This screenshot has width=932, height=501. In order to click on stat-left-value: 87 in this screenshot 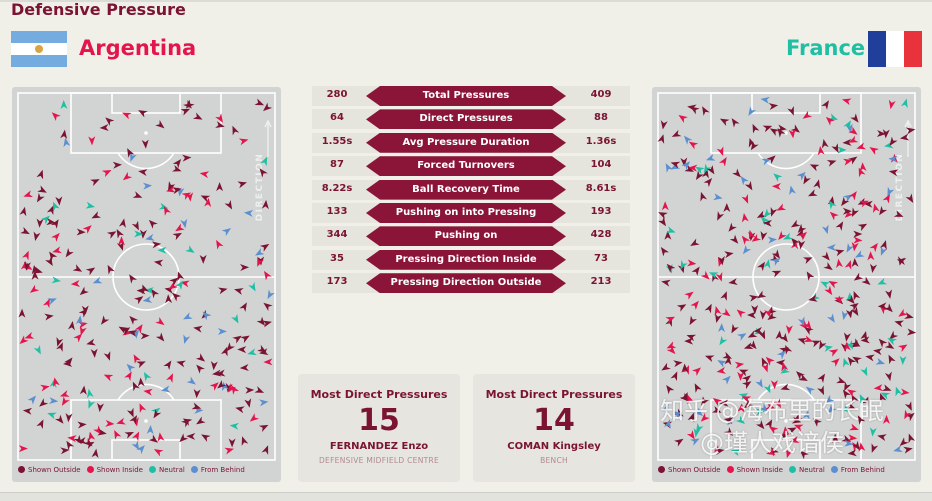, I will do `click(337, 165)`.